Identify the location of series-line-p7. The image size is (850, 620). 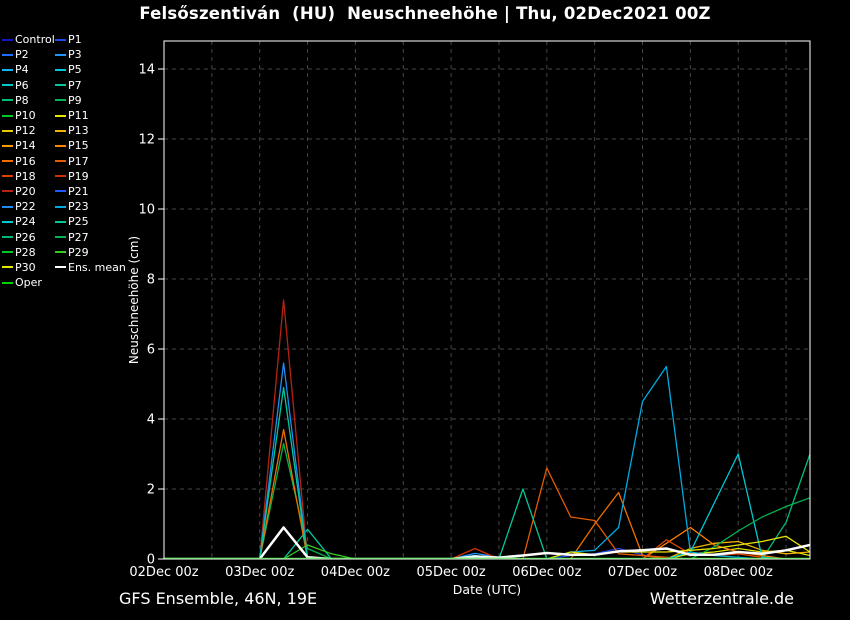
(487, 543).